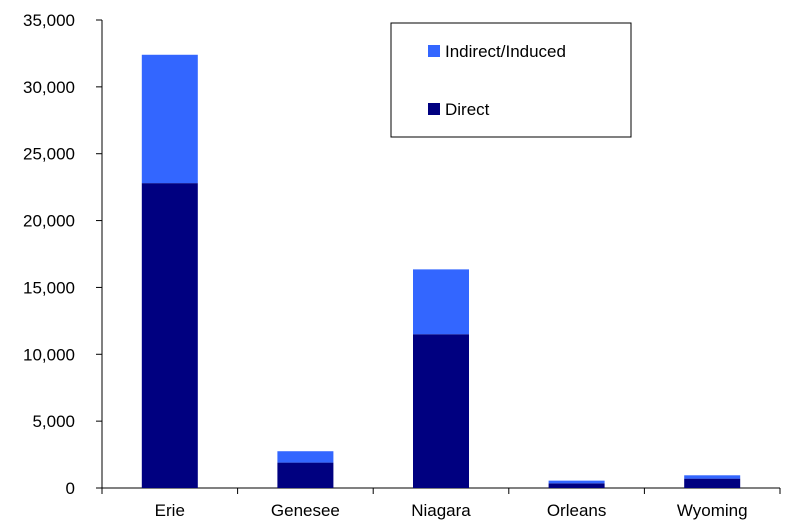 Image resolution: width=788 pixels, height=523 pixels. I want to click on y-tick-label: 0, so click(70, 488).